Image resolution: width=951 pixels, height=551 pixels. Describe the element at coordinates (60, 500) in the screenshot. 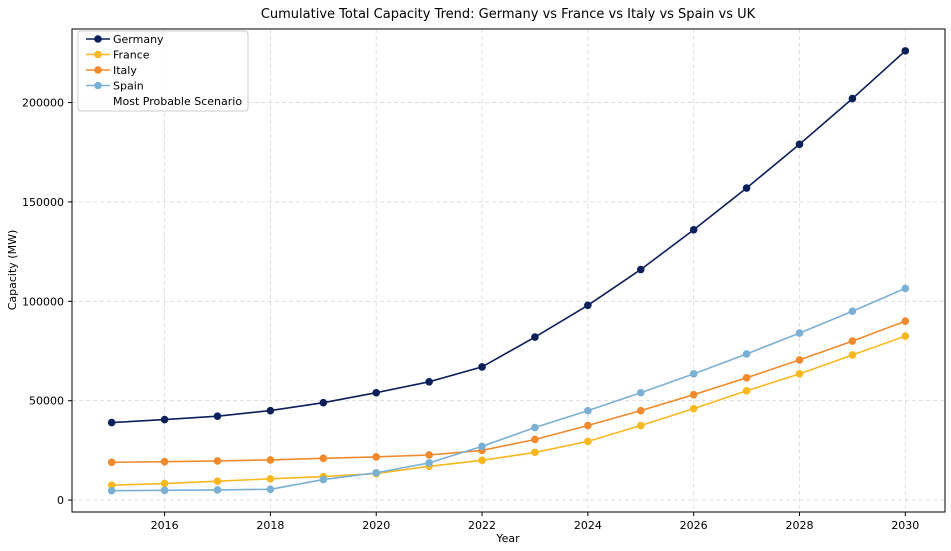

I see `y-tick-label: 0` at that location.